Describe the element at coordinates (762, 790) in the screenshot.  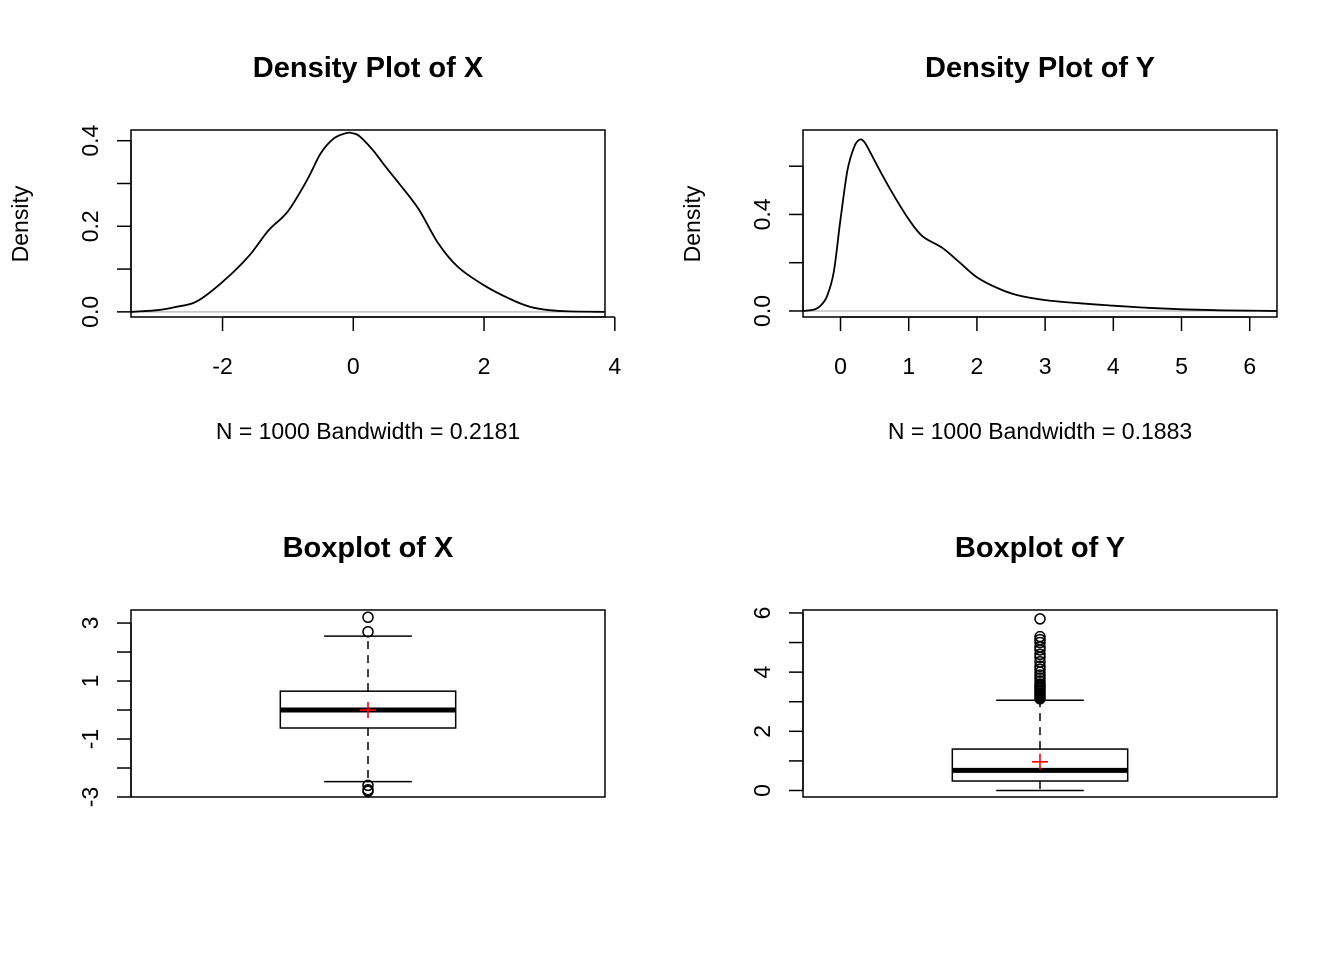
I see `y-tick-label: 0` at that location.